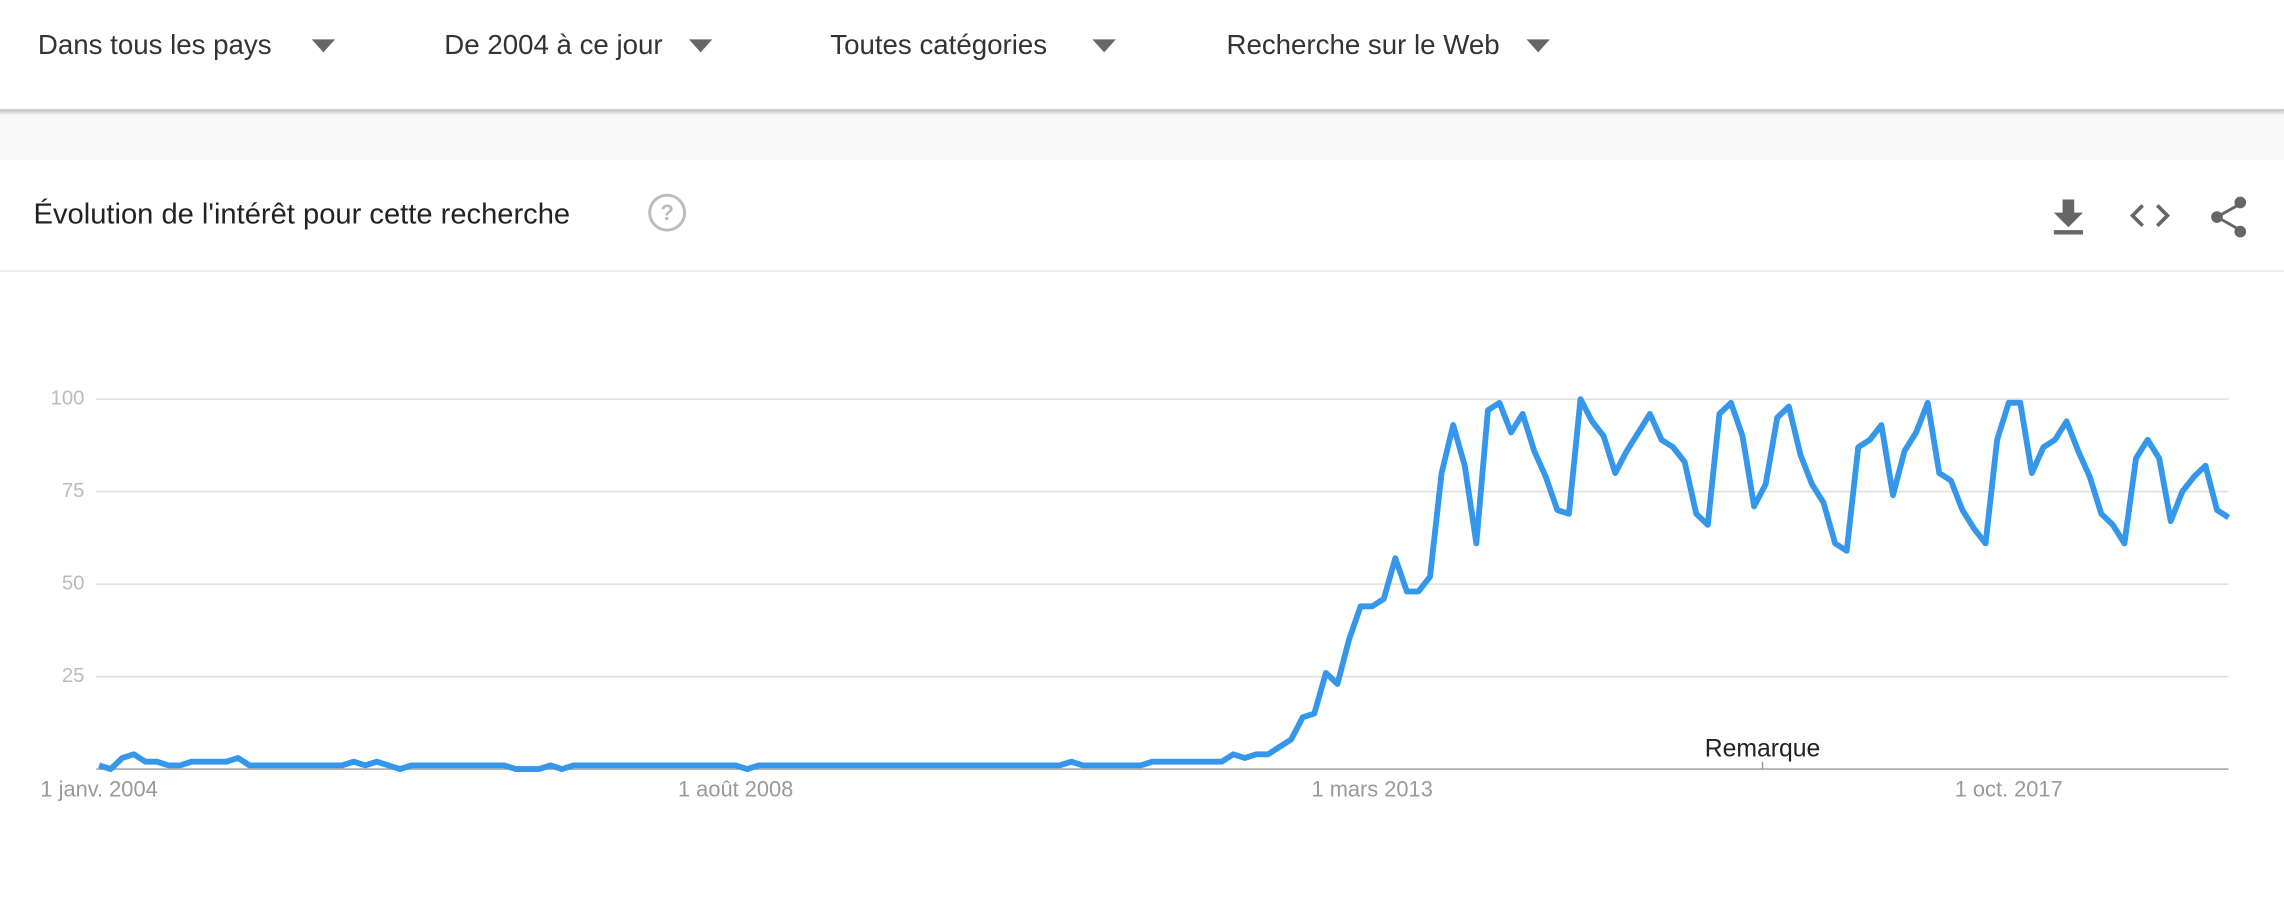 This screenshot has height=906, width=2284. I want to click on help-circle, so click(667, 212).